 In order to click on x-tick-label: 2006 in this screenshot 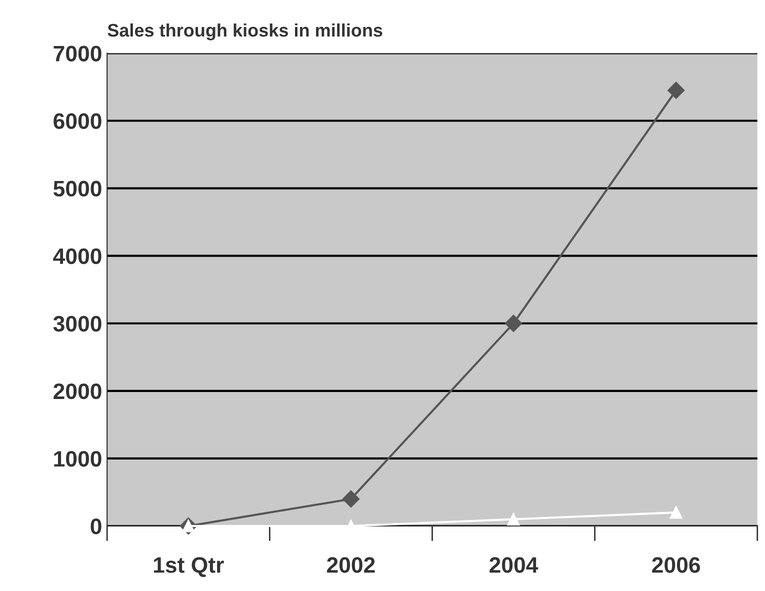, I will do `click(676, 565)`.